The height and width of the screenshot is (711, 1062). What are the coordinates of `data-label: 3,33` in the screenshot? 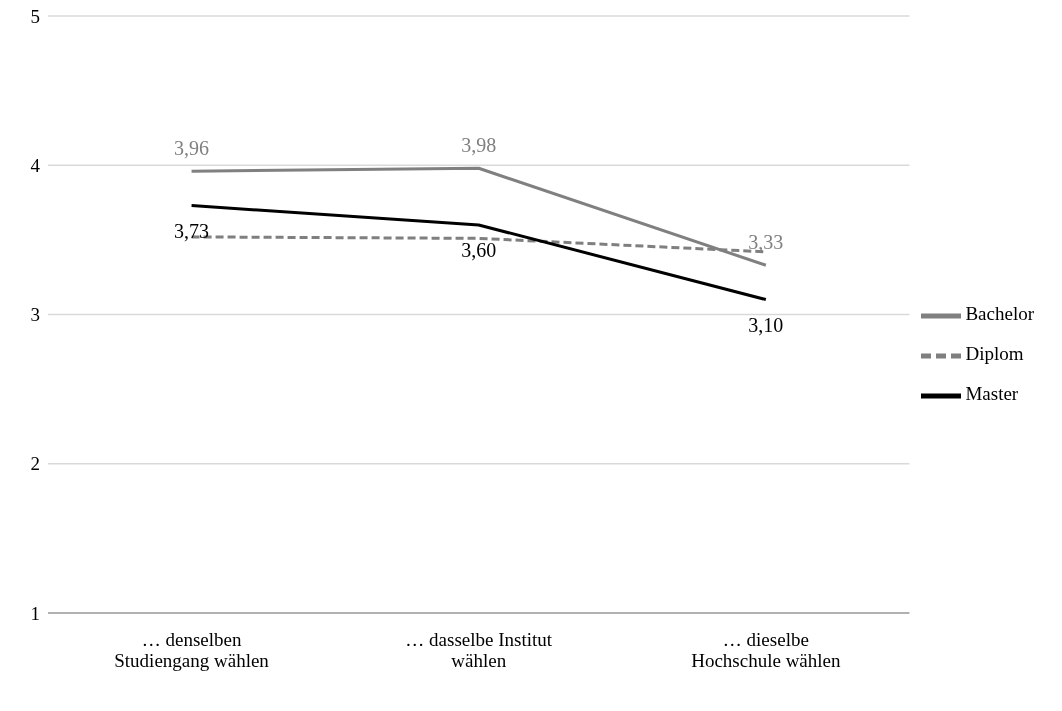 It's located at (766, 242).